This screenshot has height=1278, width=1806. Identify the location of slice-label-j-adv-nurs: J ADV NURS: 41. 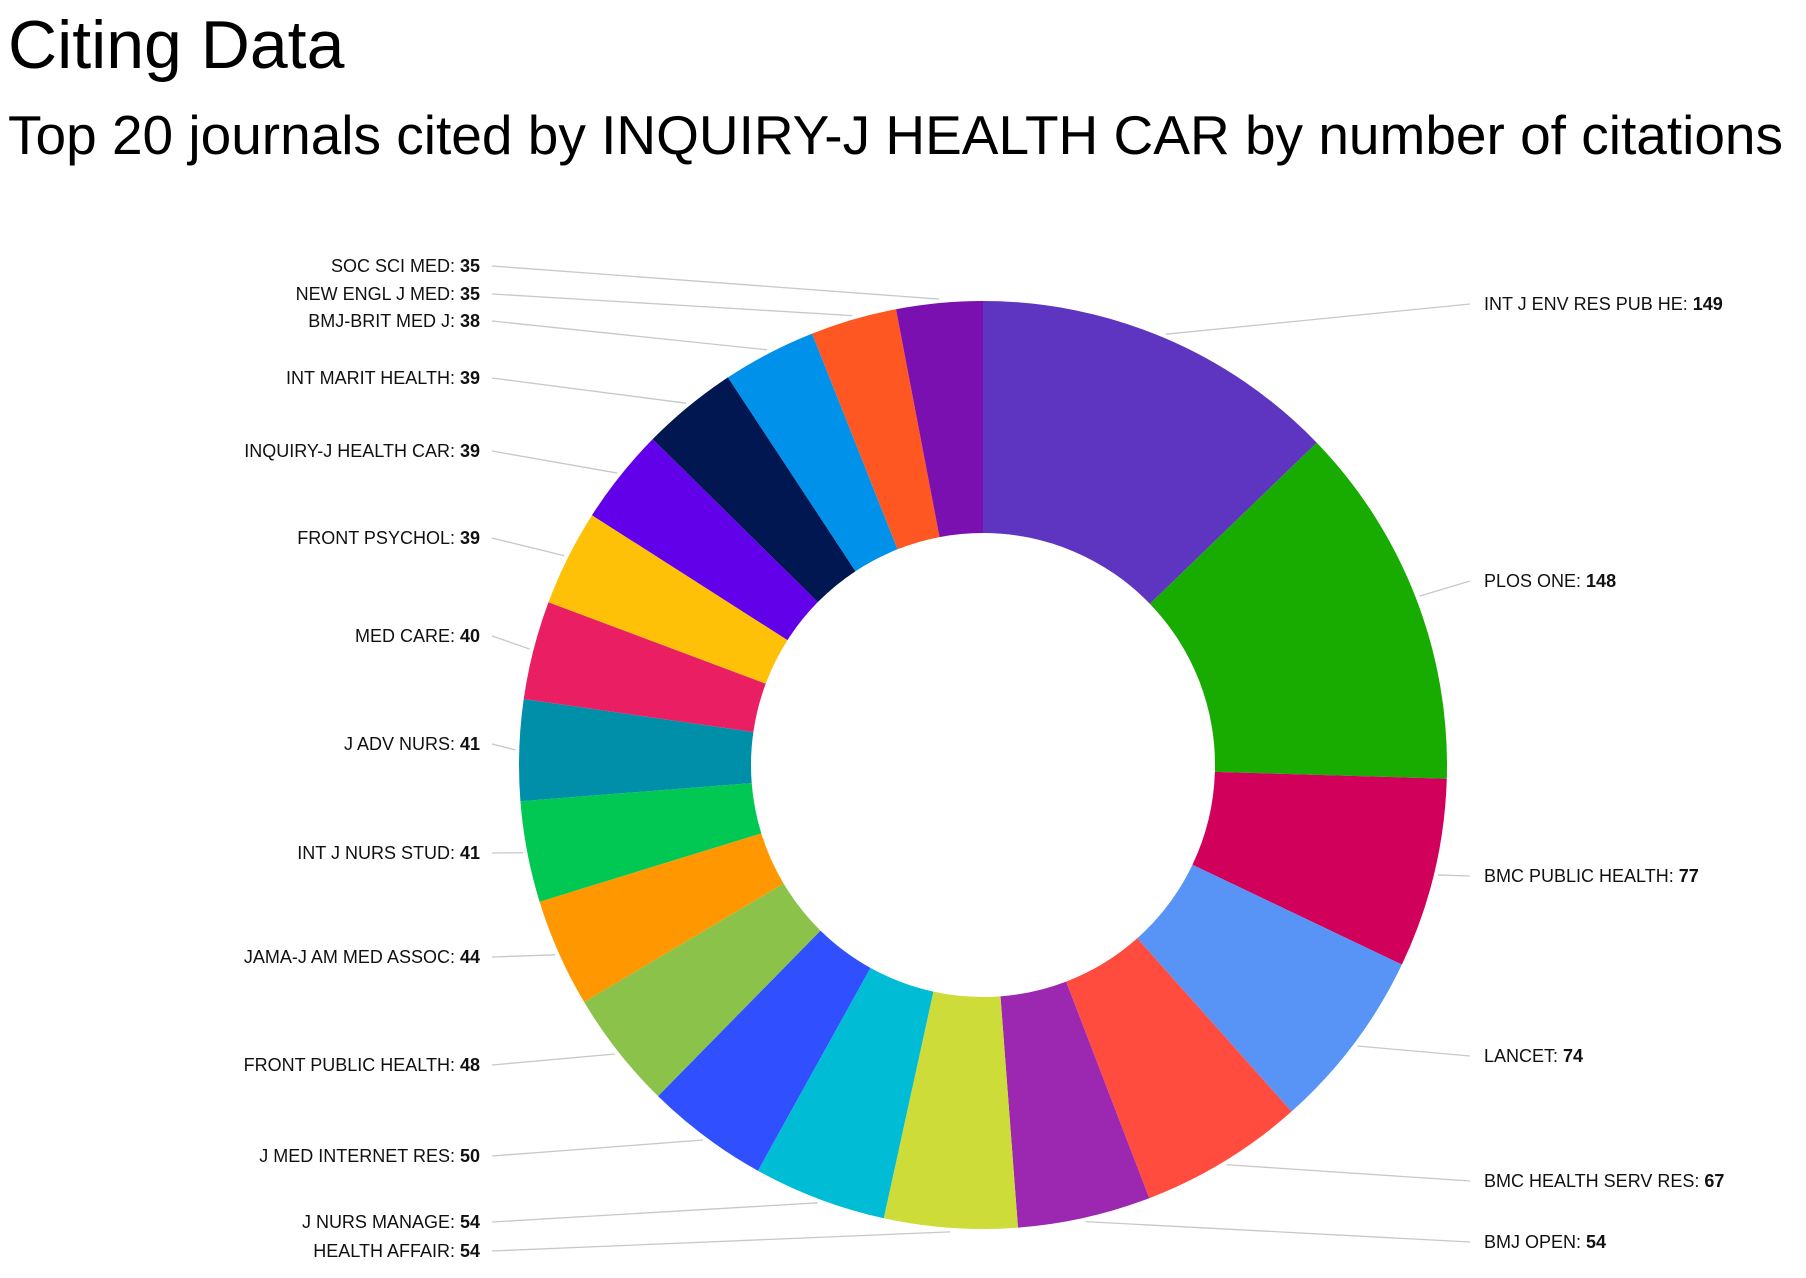
(412, 744).